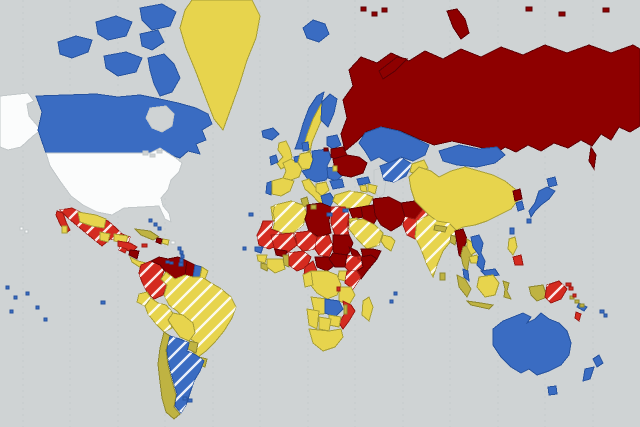 The width and height of the screenshot is (640, 427). Describe the element at coordinates (552, 390) in the screenshot. I see `region-tasmania` at that location.